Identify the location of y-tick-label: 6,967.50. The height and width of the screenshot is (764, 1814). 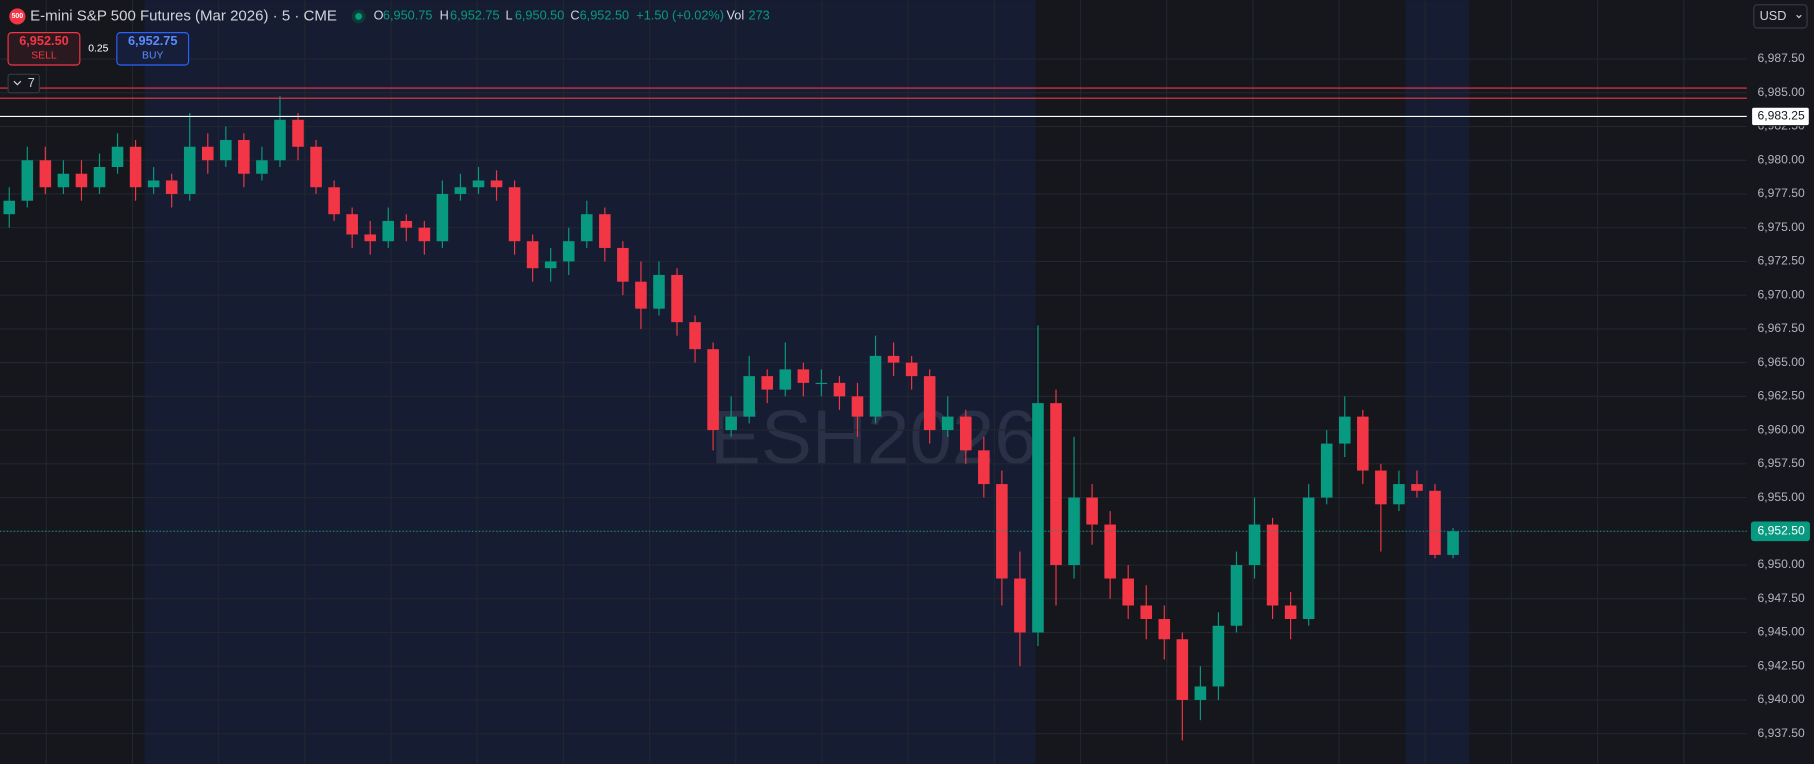
(1781, 328).